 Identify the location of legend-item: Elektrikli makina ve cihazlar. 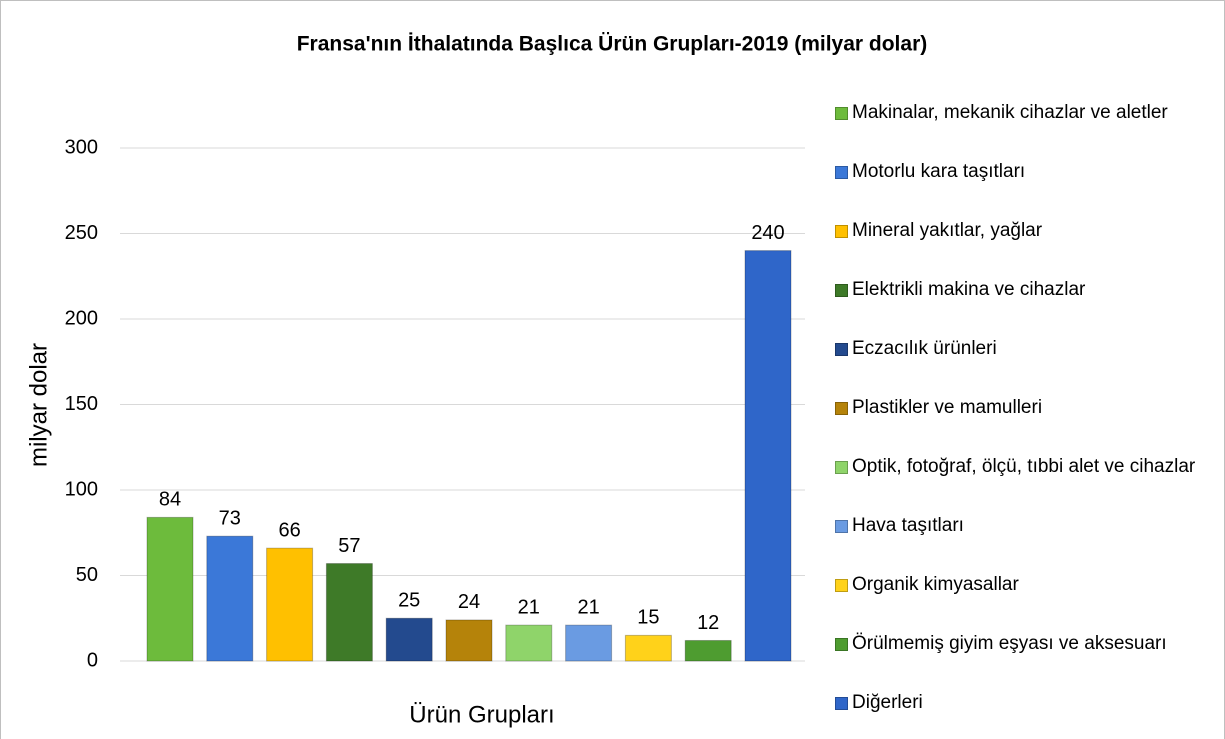
(1027, 290).